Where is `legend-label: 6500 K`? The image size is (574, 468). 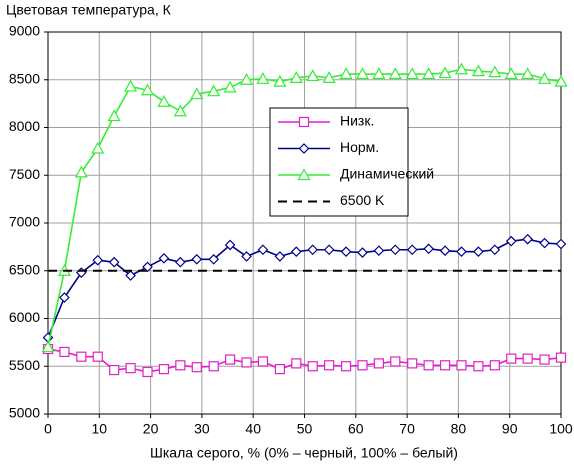
legend-label: 6500 K is located at coordinates (362, 200).